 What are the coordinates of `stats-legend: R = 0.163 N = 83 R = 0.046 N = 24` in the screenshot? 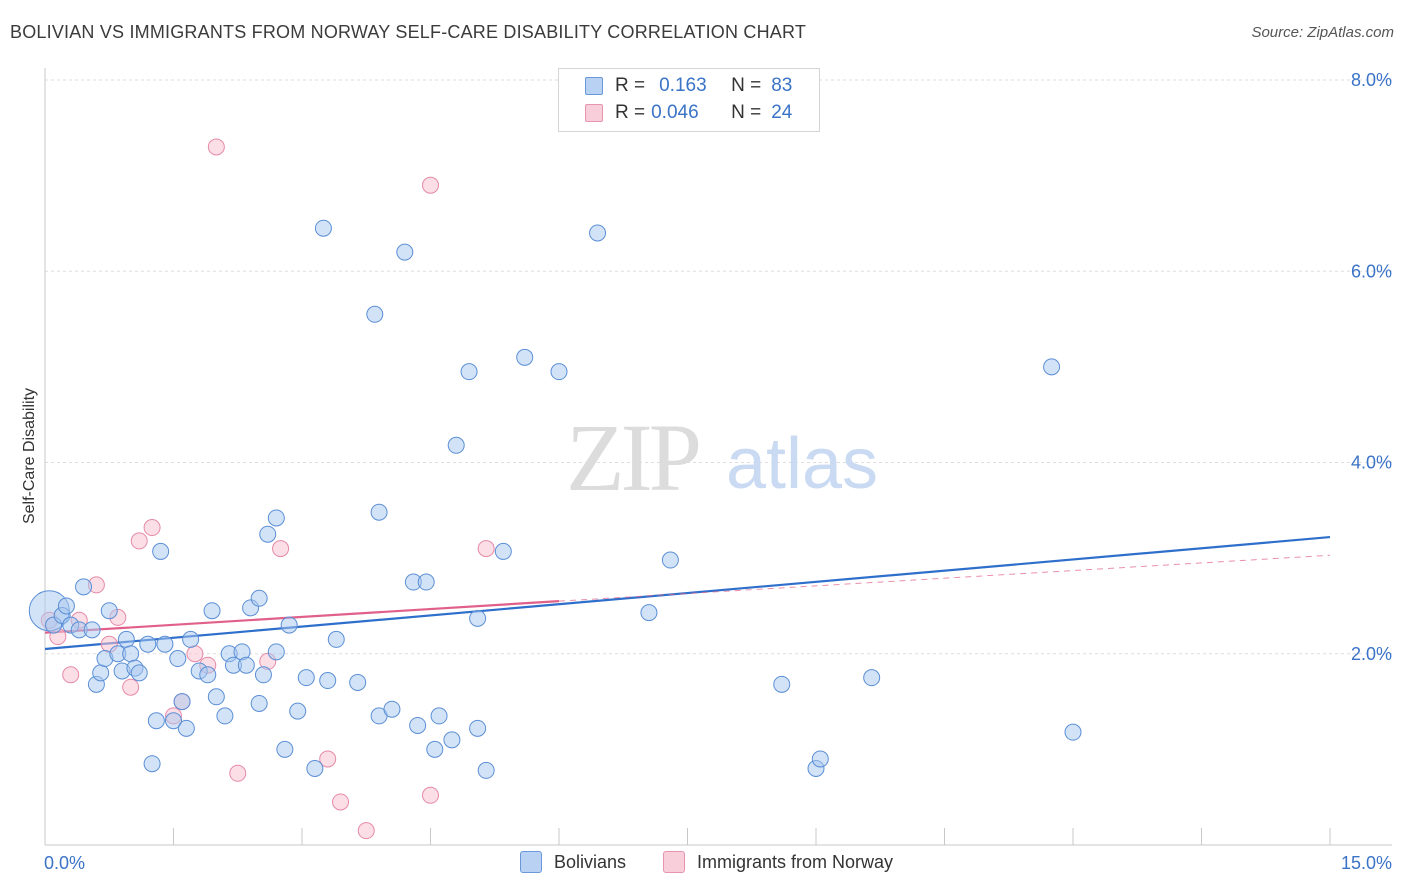 It's located at (689, 100).